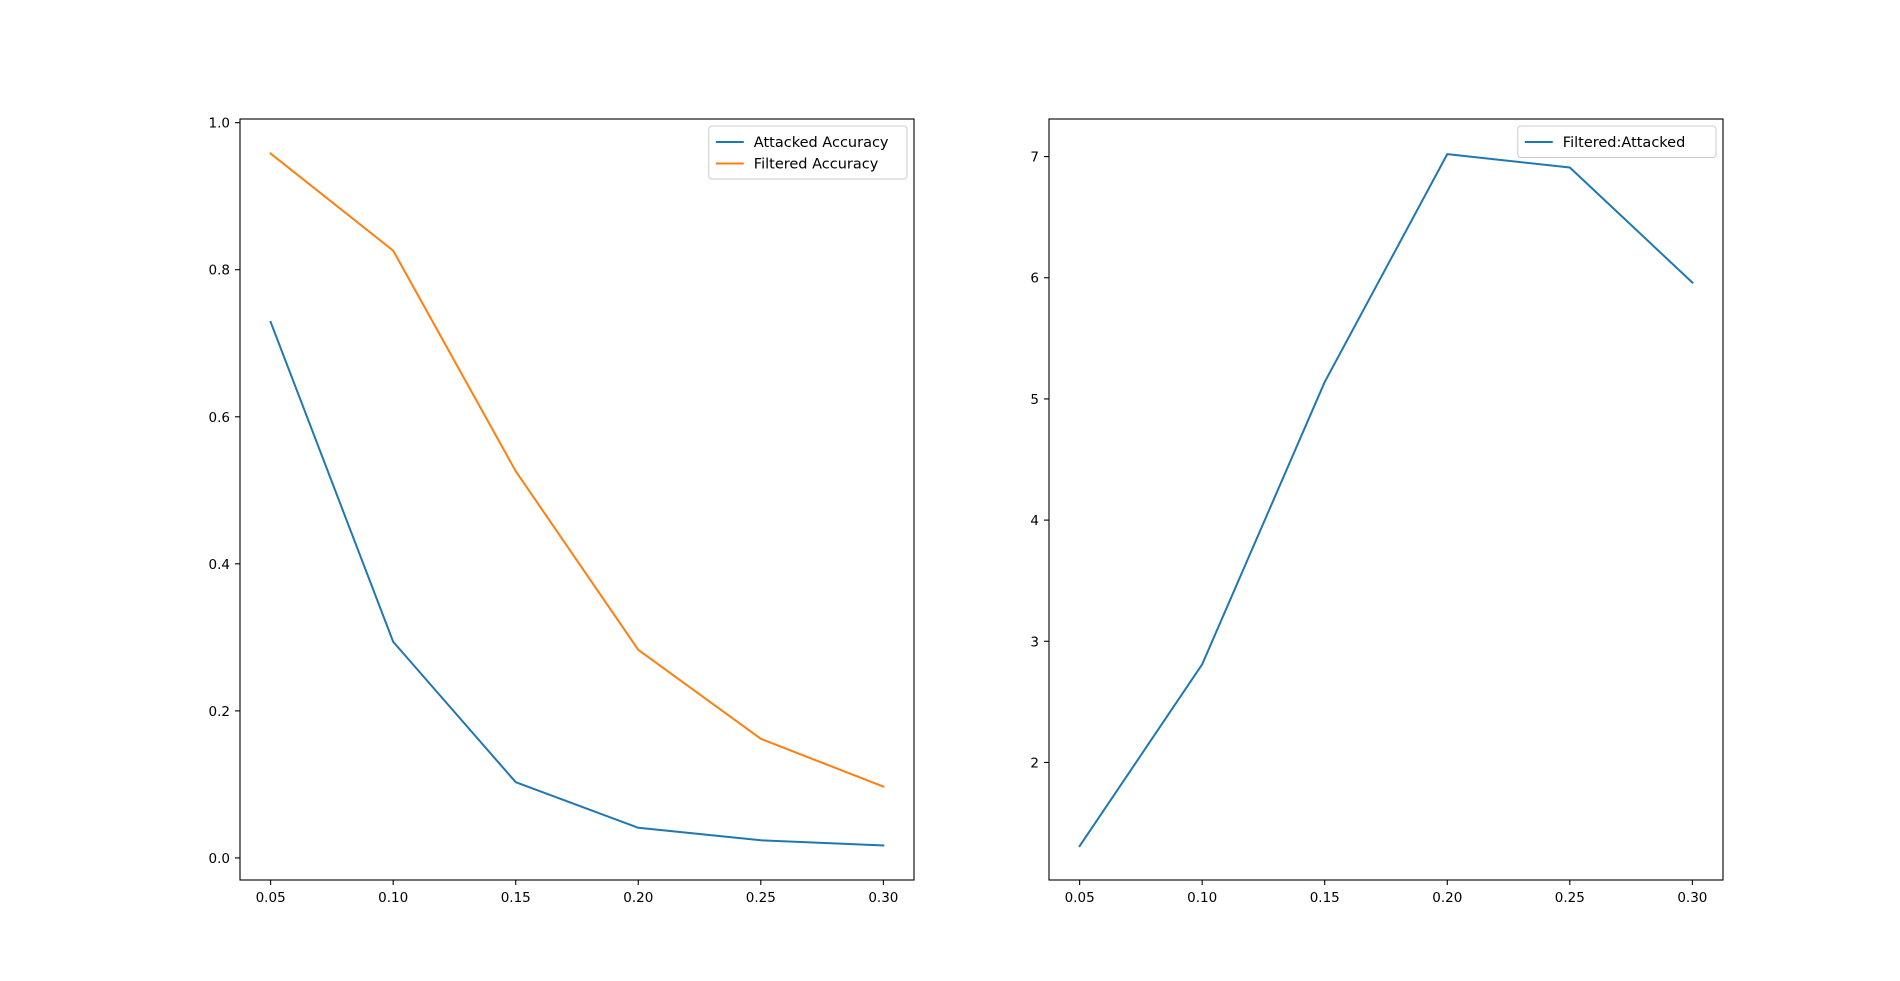  Describe the element at coordinates (219, 418) in the screenshot. I see `y-tick-label: 0.6` at that location.